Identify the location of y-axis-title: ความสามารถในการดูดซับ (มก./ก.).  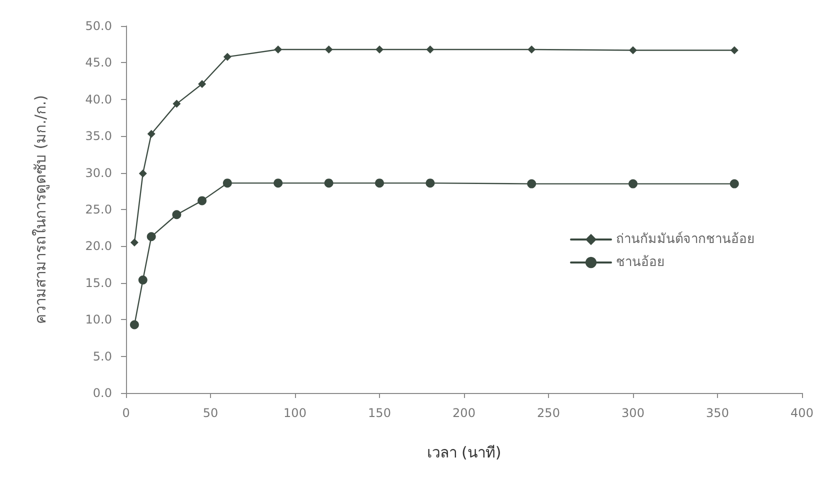
(41, 209).